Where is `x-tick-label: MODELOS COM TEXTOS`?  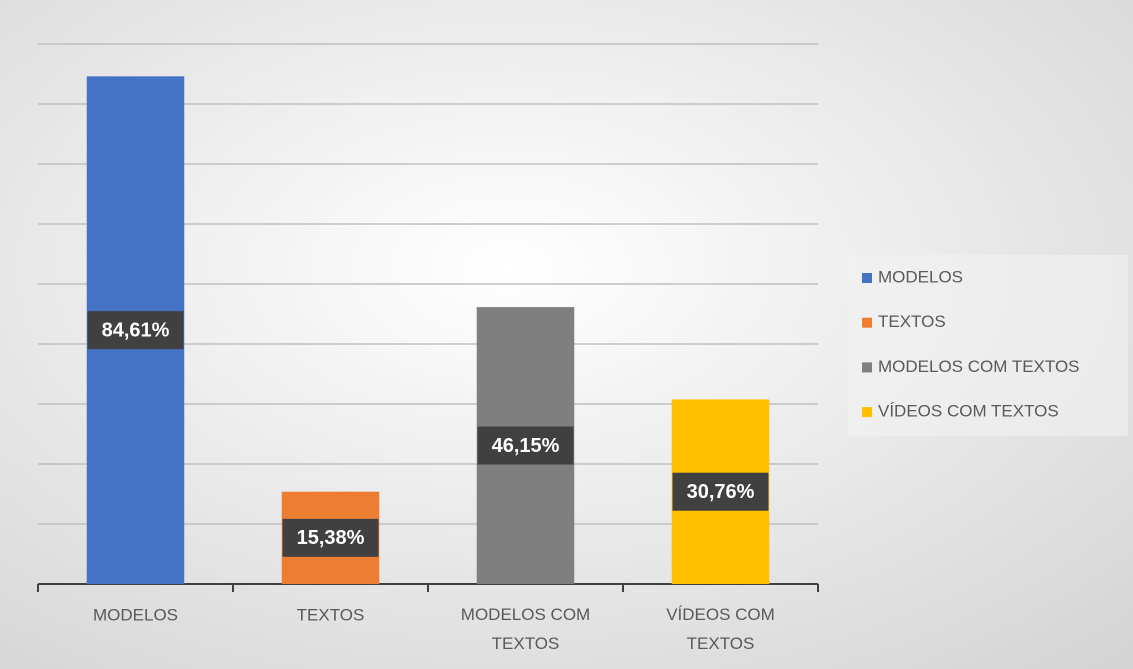
x-tick-label: MODELOS COM TEXTOS is located at coordinates (525, 629).